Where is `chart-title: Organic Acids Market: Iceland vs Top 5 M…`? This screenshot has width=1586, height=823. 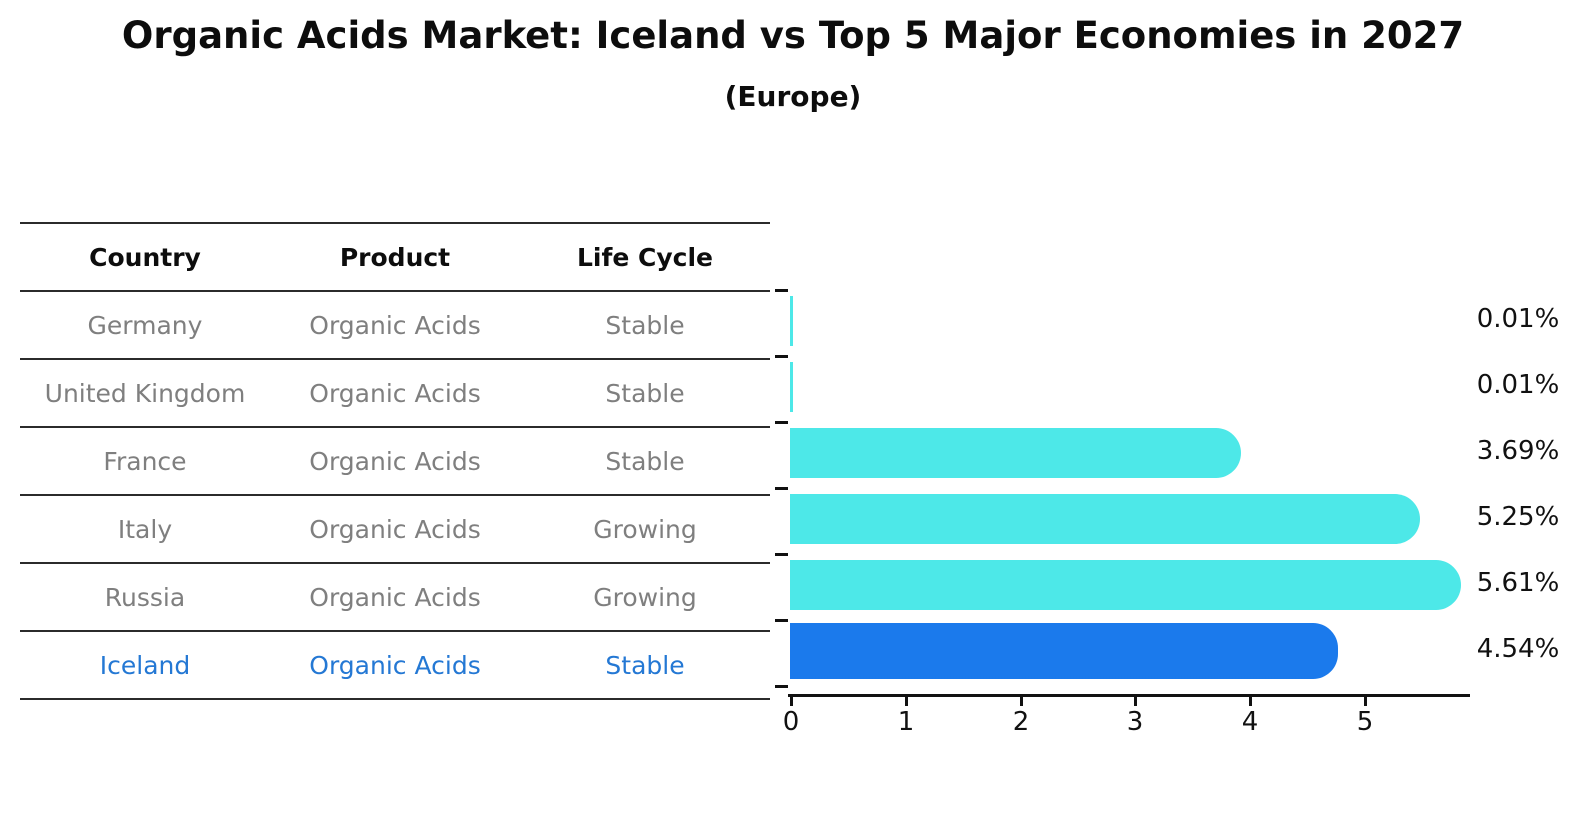 chart-title: Organic Acids Market: Iceland vs Top 5 M… is located at coordinates (793, 35).